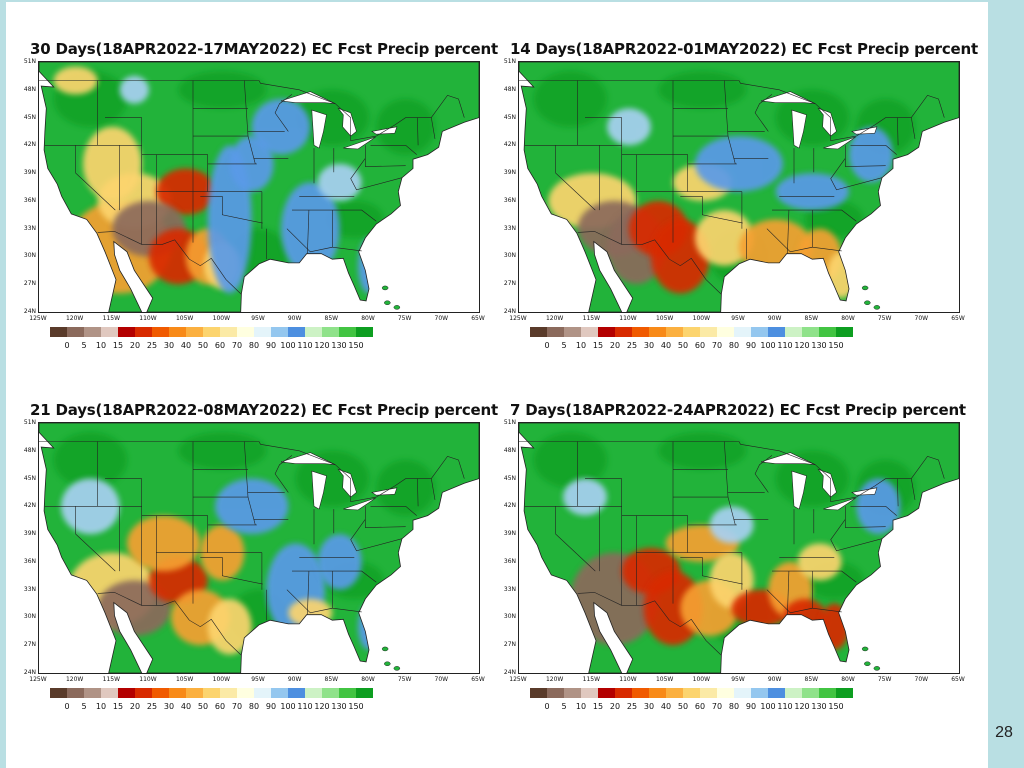 This screenshot has width=1024, height=768. What do you see at coordinates (819, 706) in the screenshot?
I see `colorbar-label: 130` at bounding box center [819, 706].